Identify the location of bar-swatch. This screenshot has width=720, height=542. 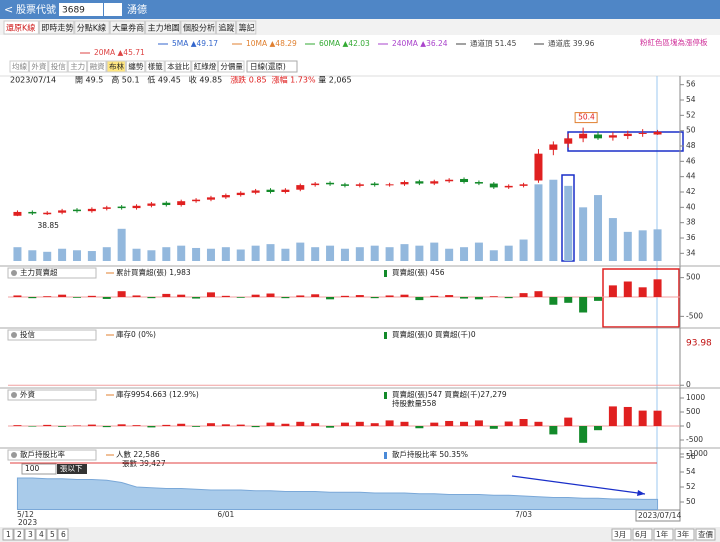
(385, 455).